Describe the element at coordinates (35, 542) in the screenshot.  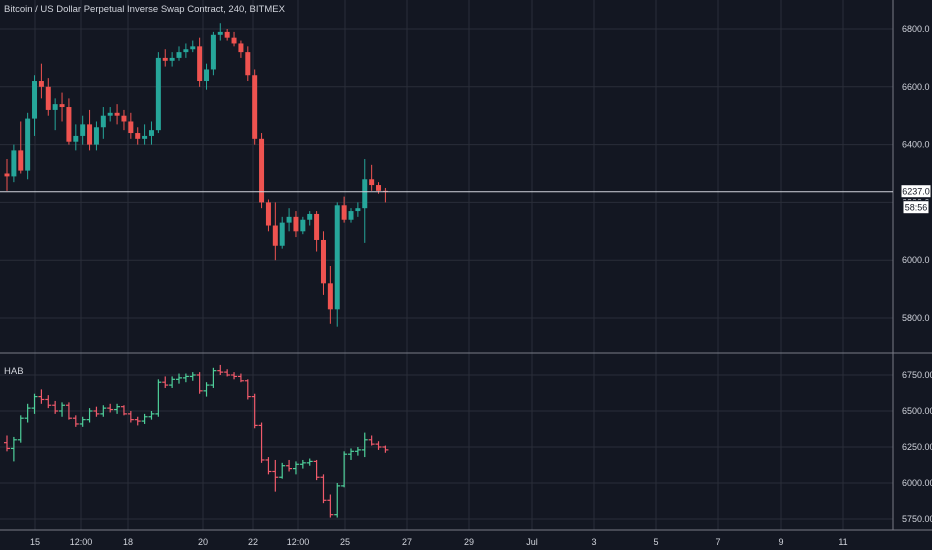
I see `x-tick-label: 15` at that location.